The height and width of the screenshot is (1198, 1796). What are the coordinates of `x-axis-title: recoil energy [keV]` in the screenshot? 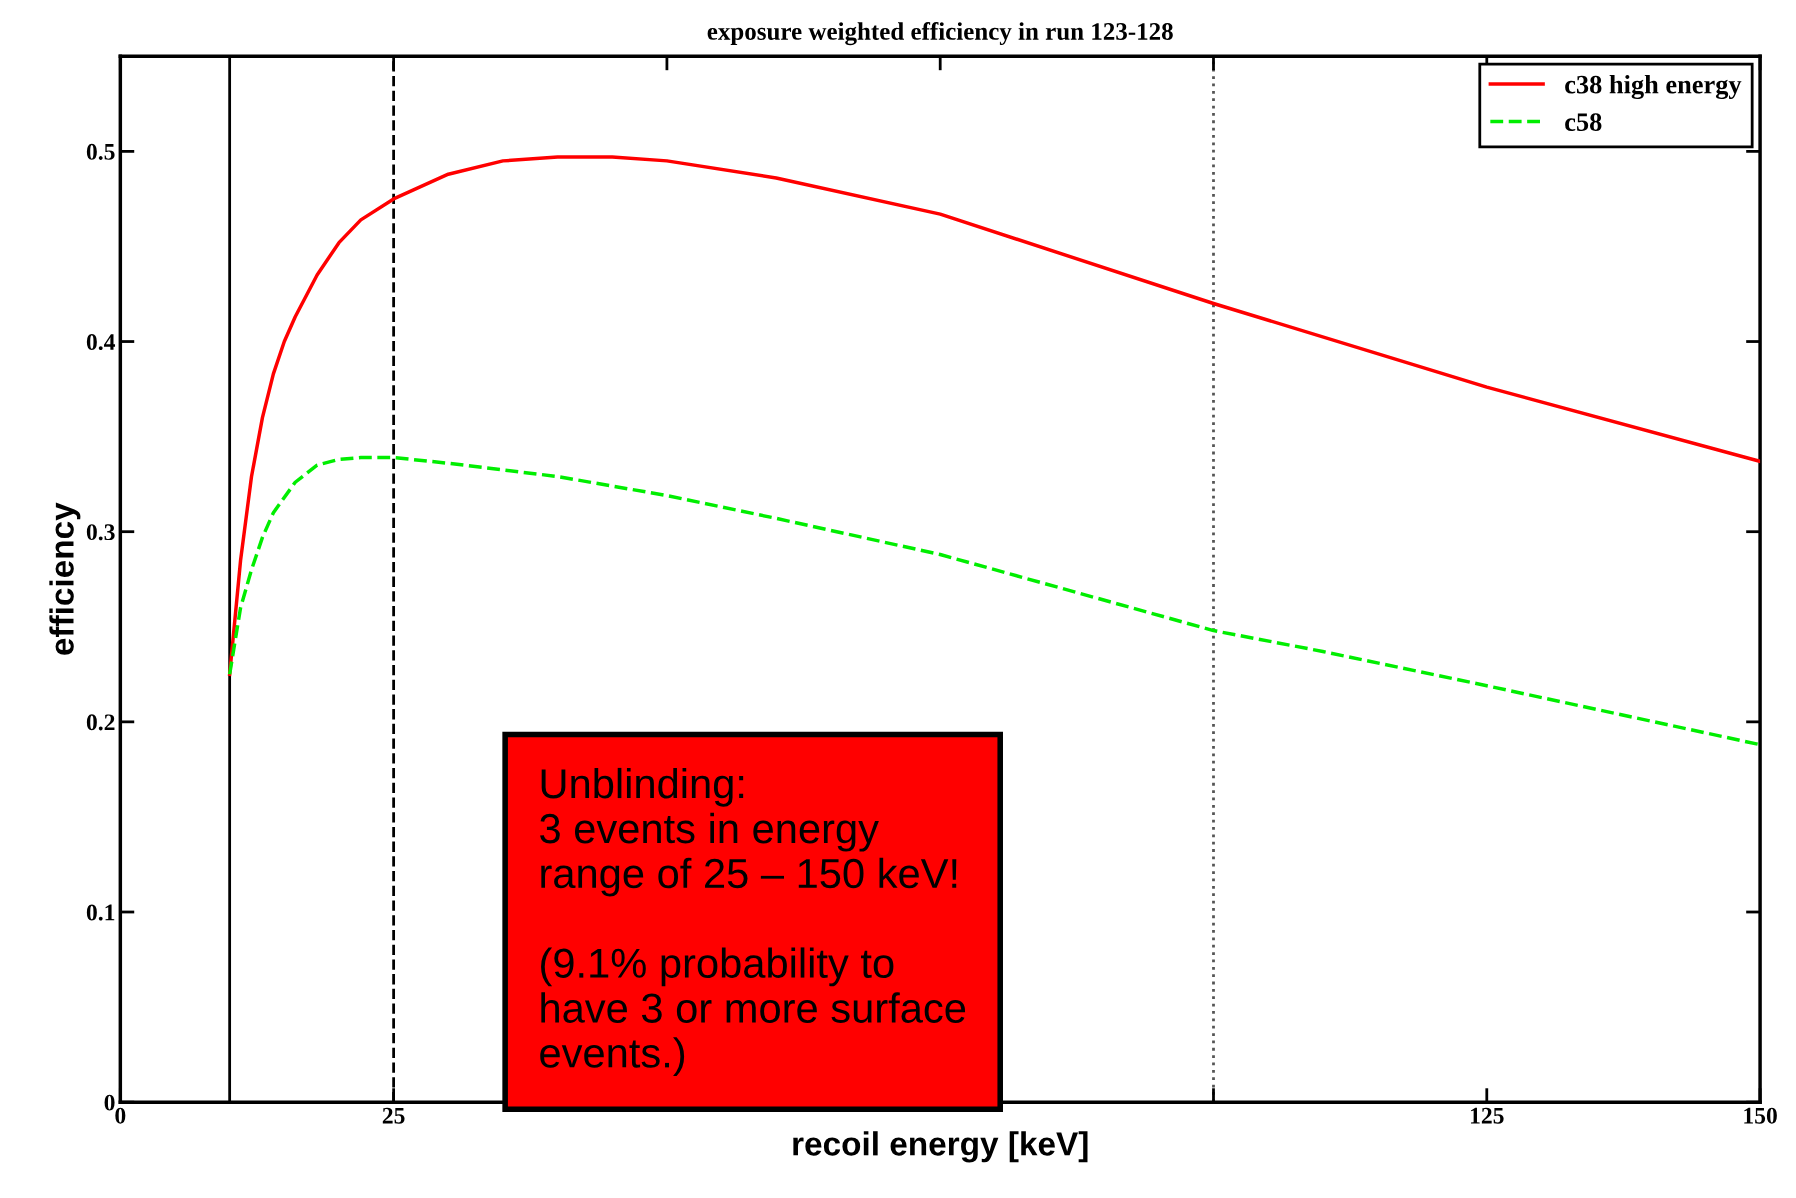 It's located at (940, 1147).